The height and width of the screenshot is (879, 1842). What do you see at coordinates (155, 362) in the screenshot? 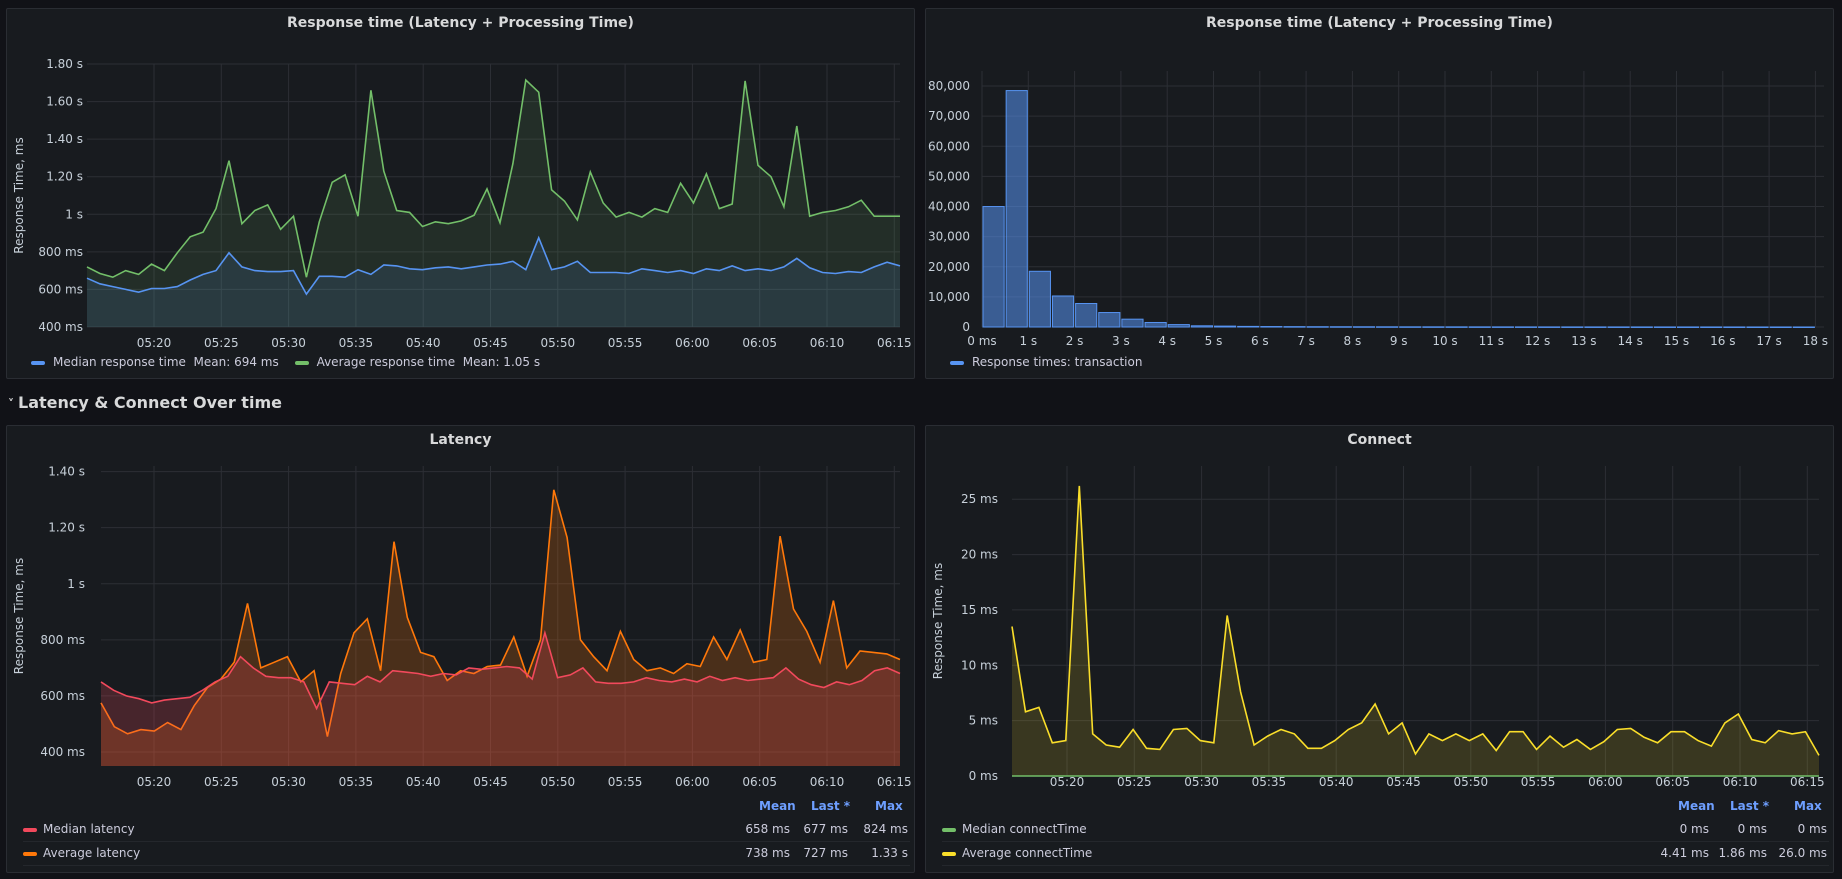
I see `legend-median-response: Median response time Mean: 694 ms` at bounding box center [155, 362].